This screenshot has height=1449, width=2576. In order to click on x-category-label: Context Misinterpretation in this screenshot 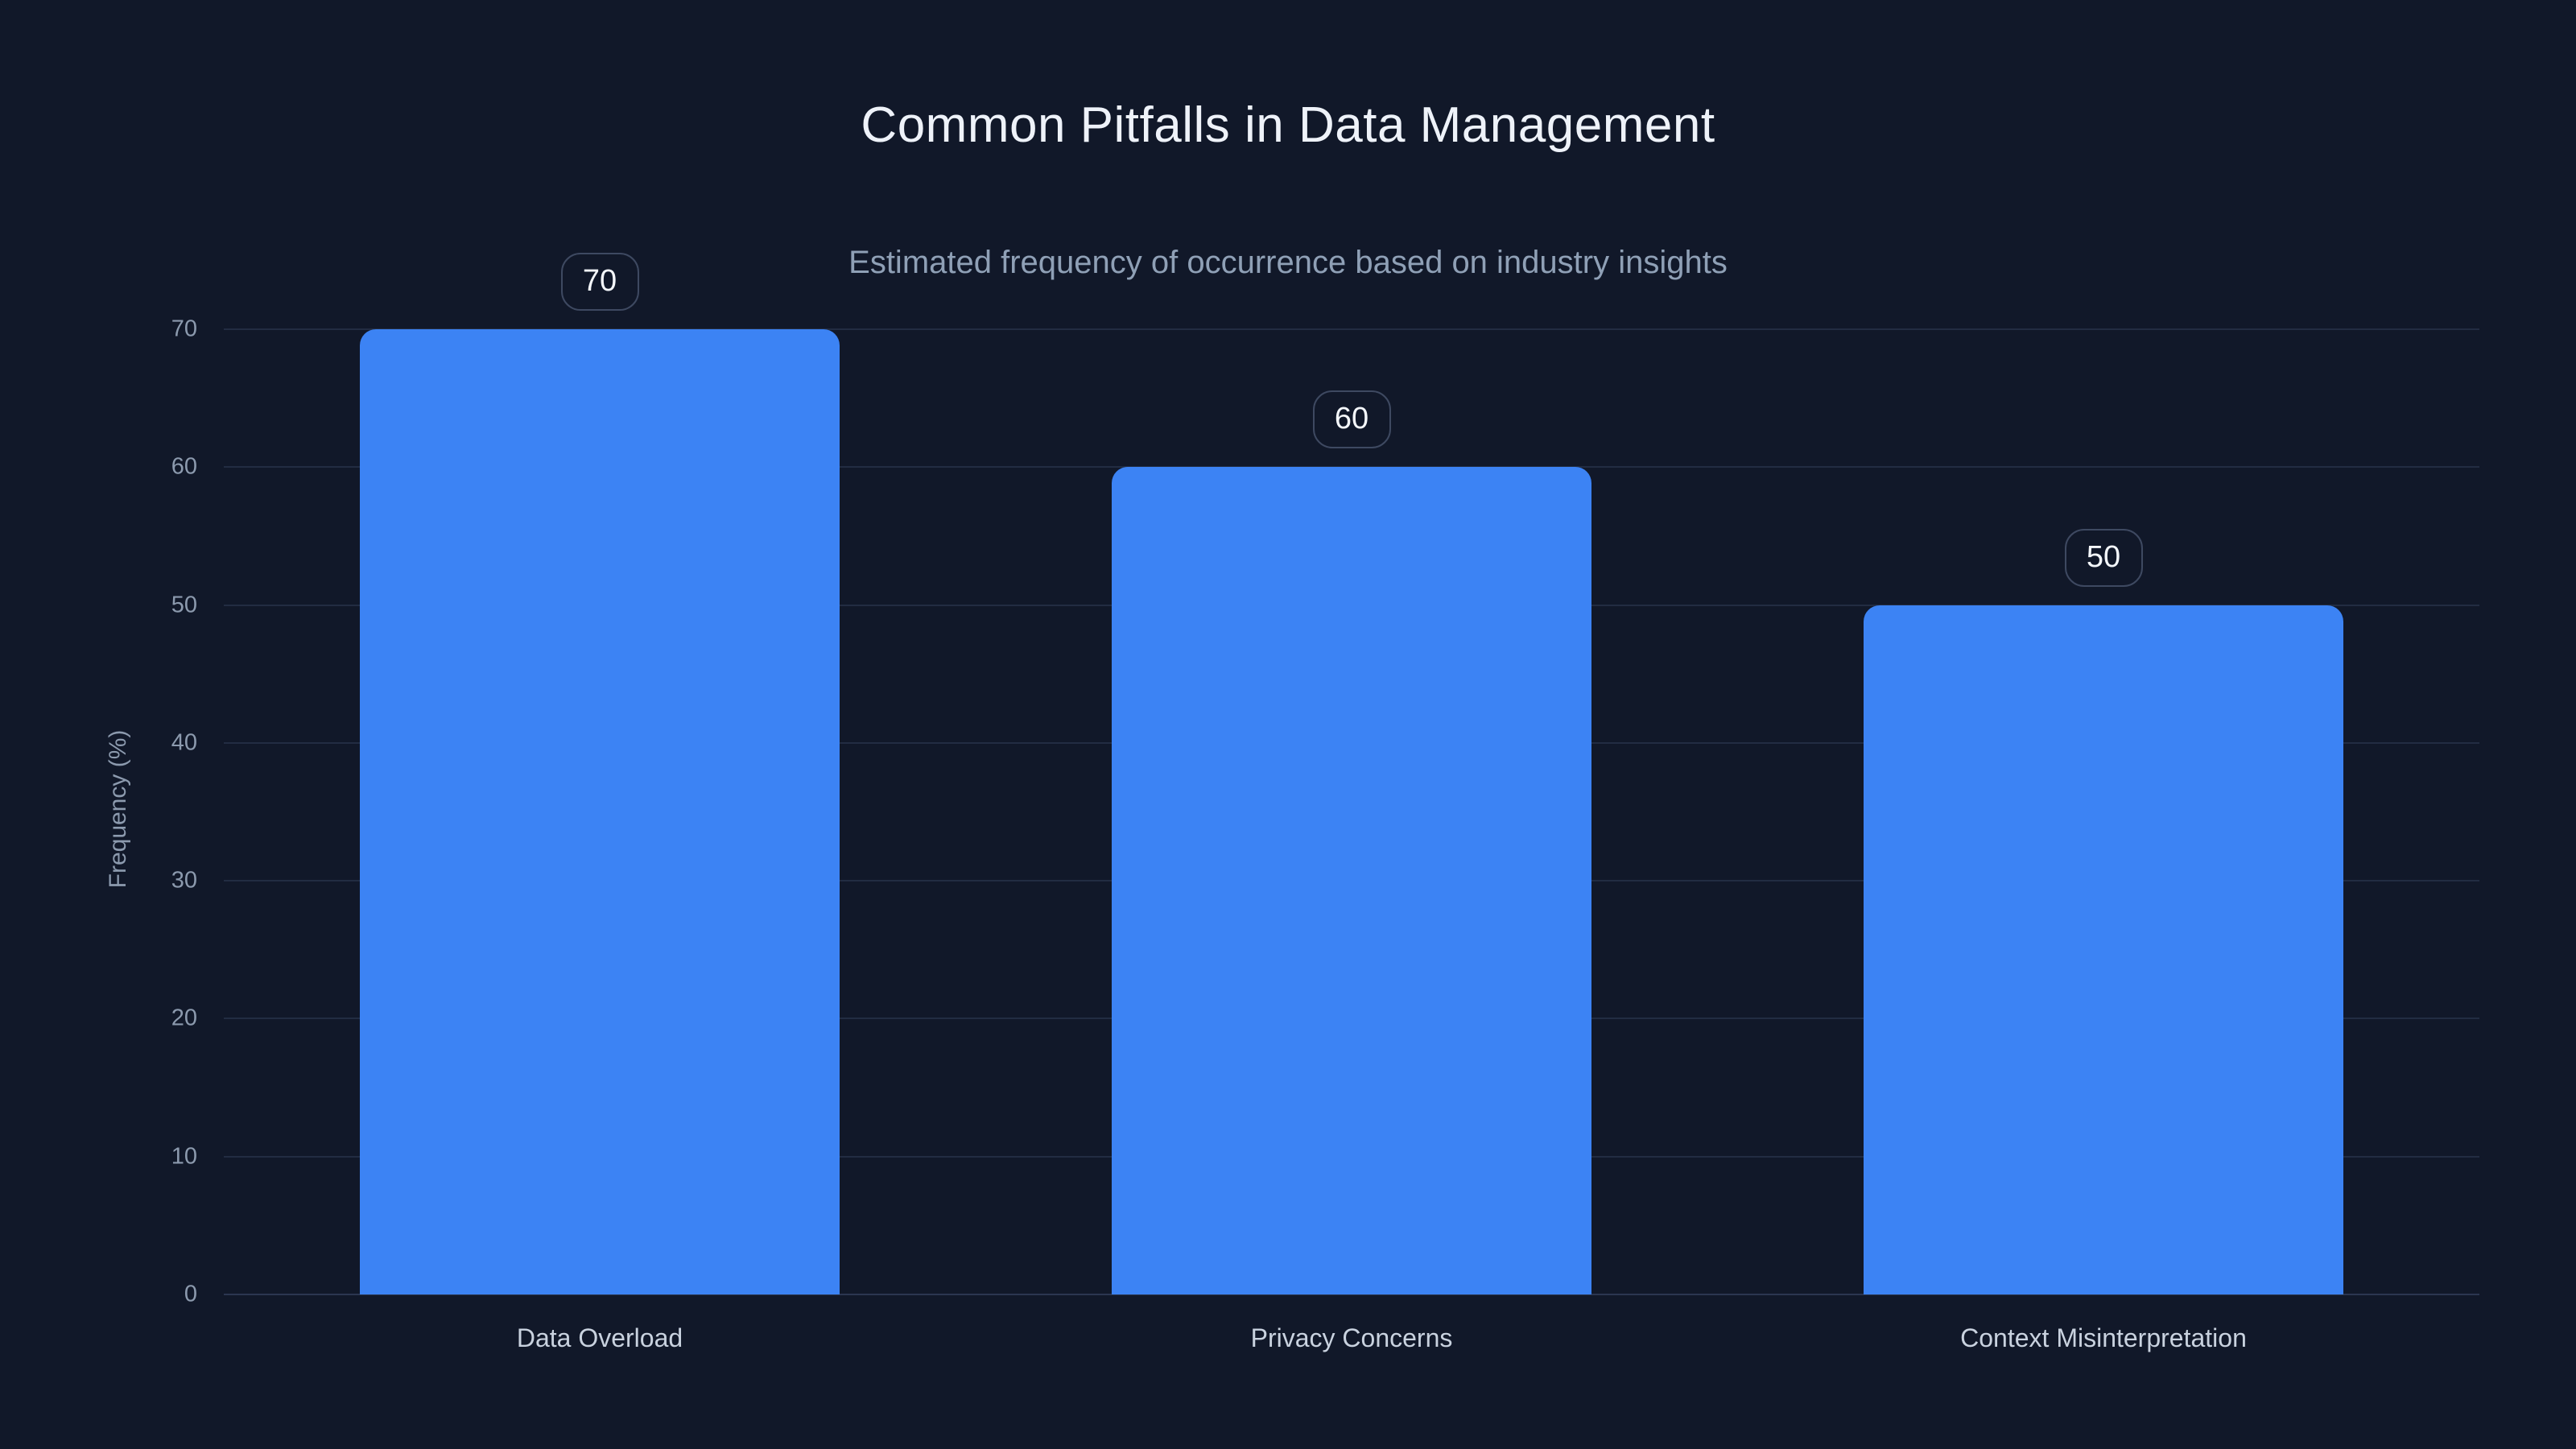, I will do `click(2103, 1337)`.